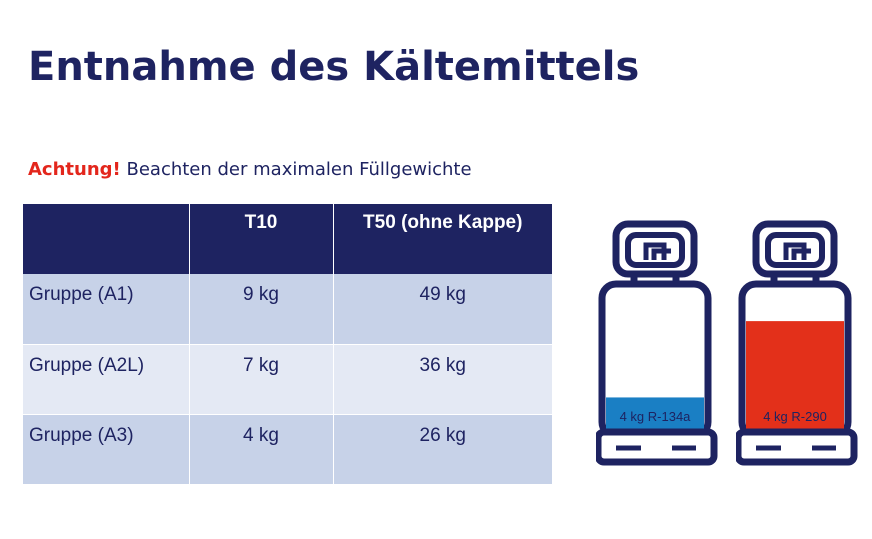 The image size is (872, 539). What do you see at coordinates (261, 378) in the screenshot?
I see `row-t10: 7 kg` at bounding box center [261, 378].